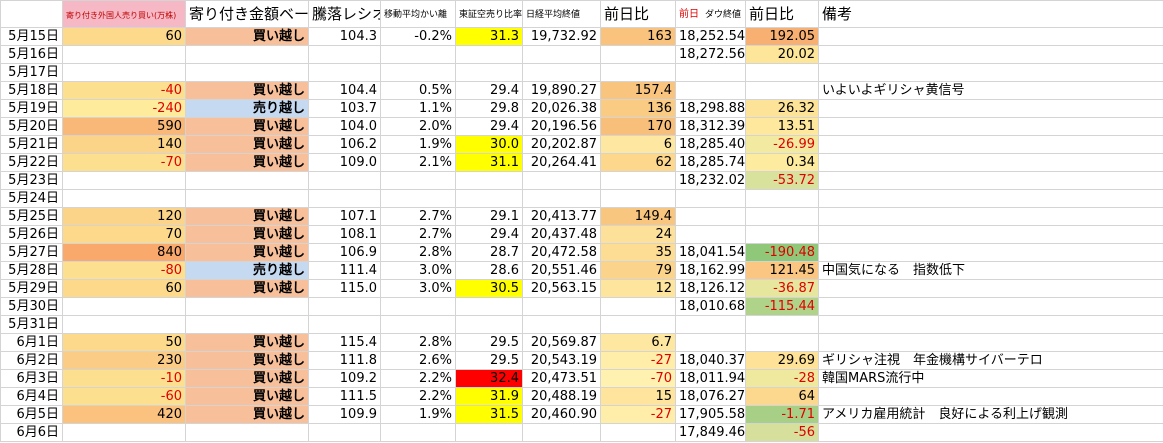 Image resolution: width=1163 pixels, height=443 pixels. I want to click on date-cell: 5月17日, so click(31, 72).